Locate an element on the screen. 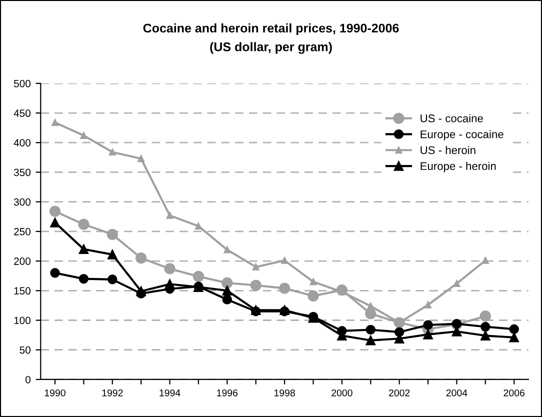  chart-title: Cocaine and heroin retail prices, 1990-2006 is located at coordinates (271, 29).